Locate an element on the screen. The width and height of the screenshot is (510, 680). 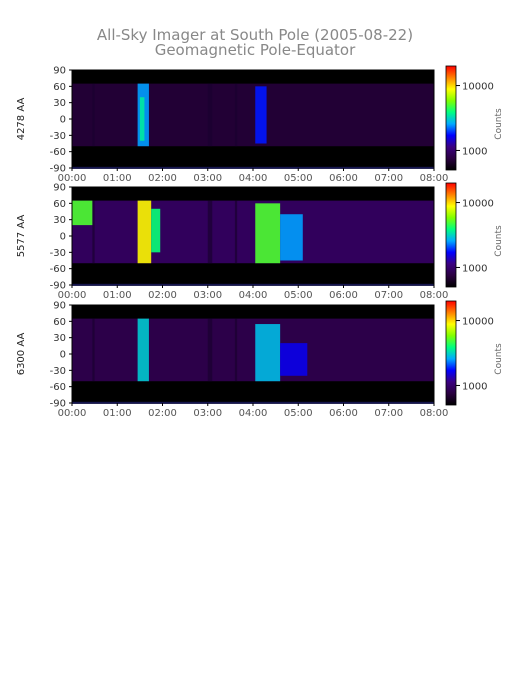
panel-ylabel: 6300 AA is located at coordinates (21, 354).